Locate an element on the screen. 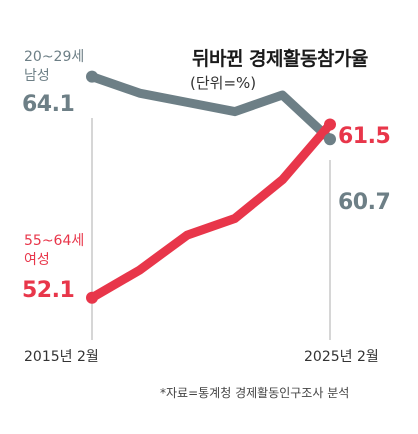 This screenshot has height=434, width=418. men-group-label: 20~29세 남성 is located at coordinates (54, 67).